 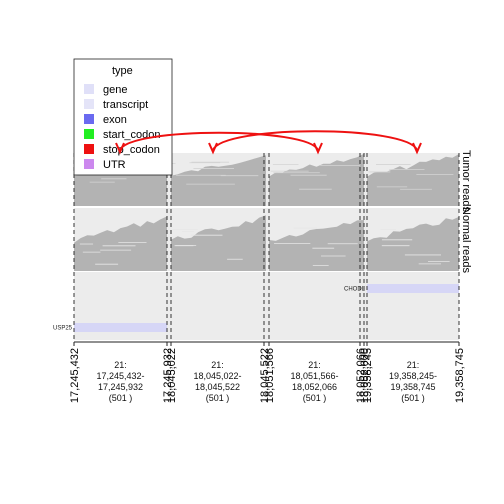 What do you see at coordinates (115, 90) in the screenshot?
I see `legend-label-0: gene` at bounding box center [115, 90].